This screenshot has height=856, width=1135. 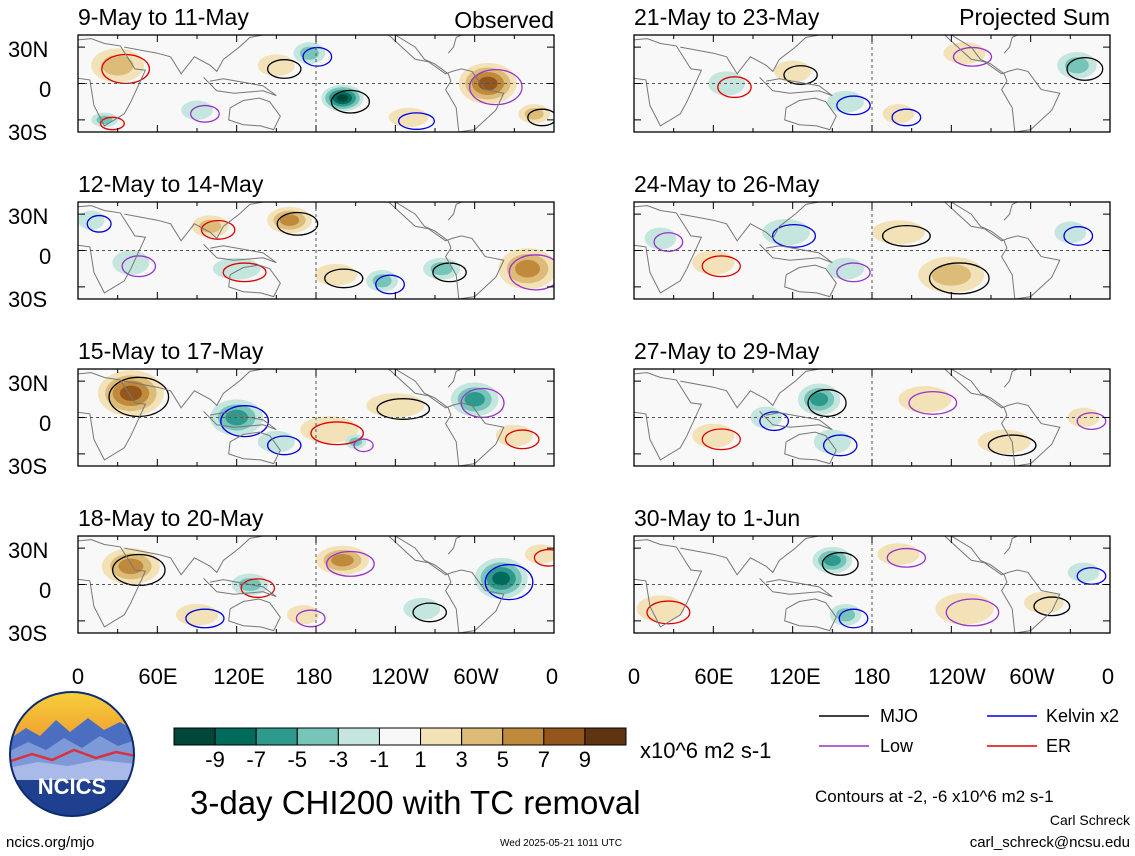 I want to click on x-tick-120e: 120E, so click(x=795, y=676).